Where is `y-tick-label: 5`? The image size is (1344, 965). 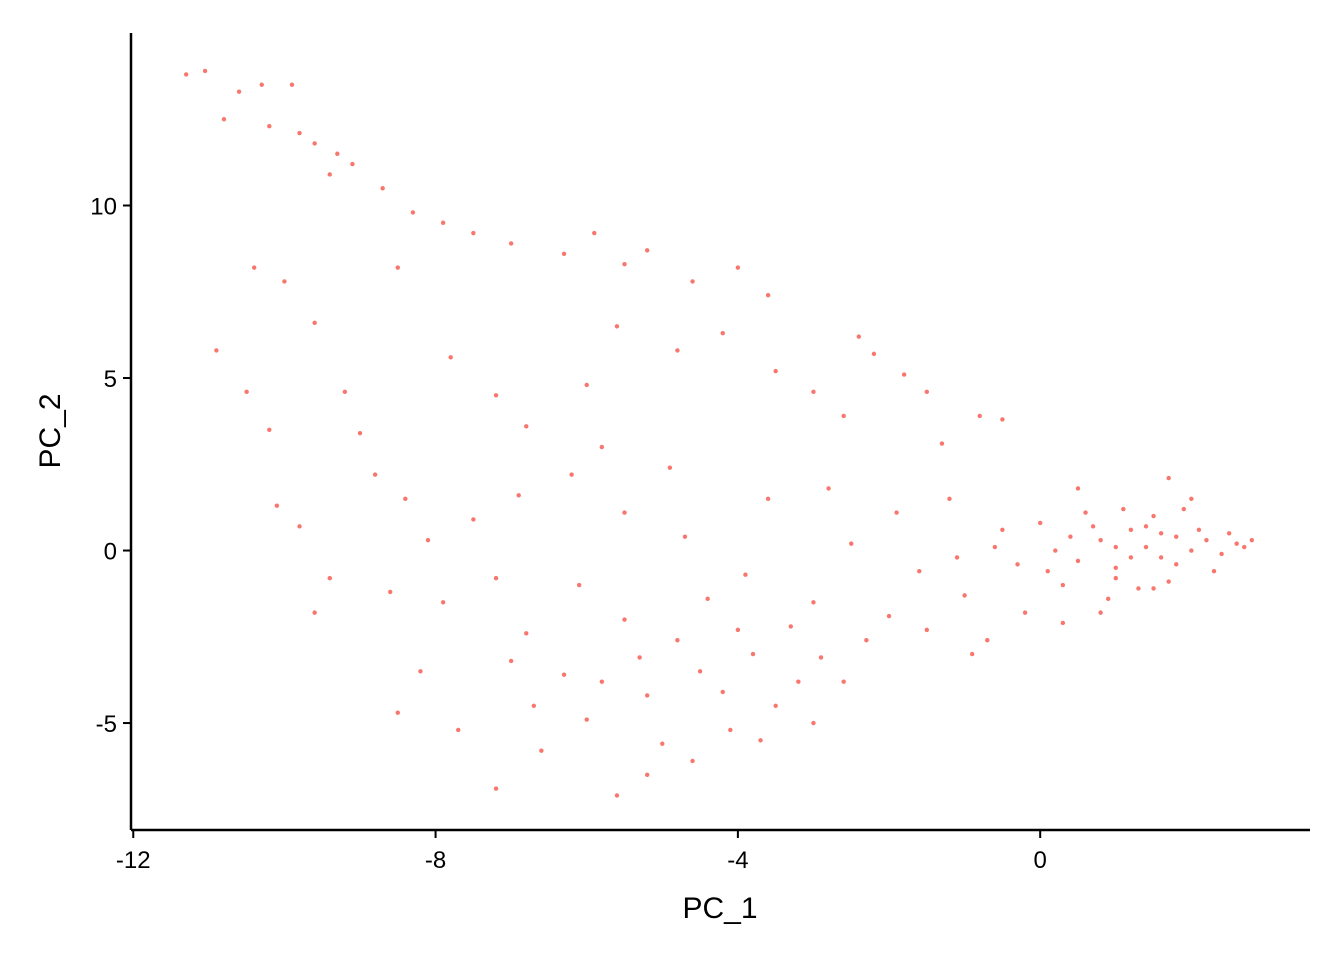 y-tick-label: 5 is located at coordinates (110, 379).